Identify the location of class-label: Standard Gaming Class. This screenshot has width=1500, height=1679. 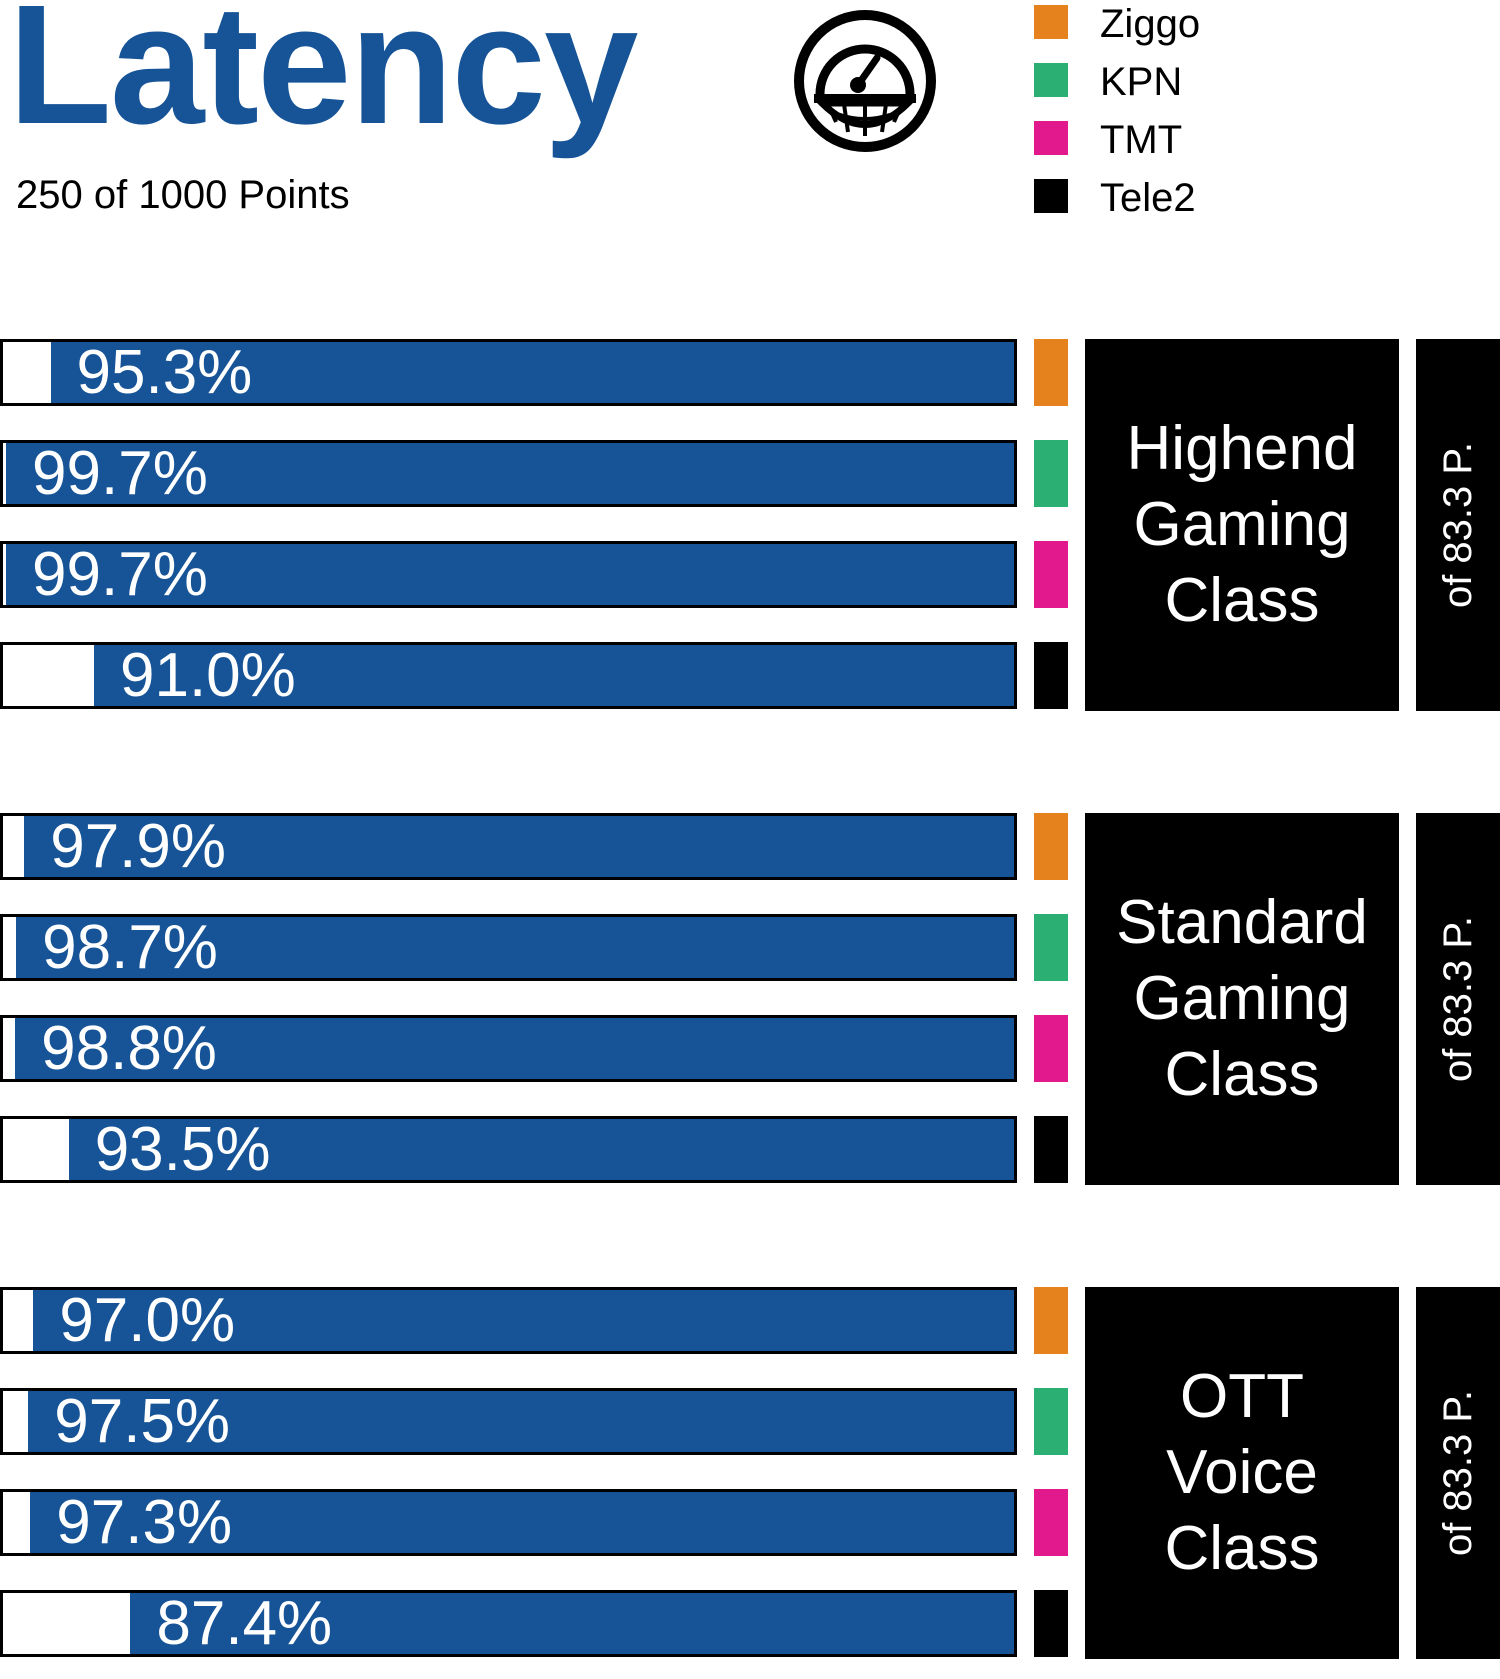
(1242, 998).